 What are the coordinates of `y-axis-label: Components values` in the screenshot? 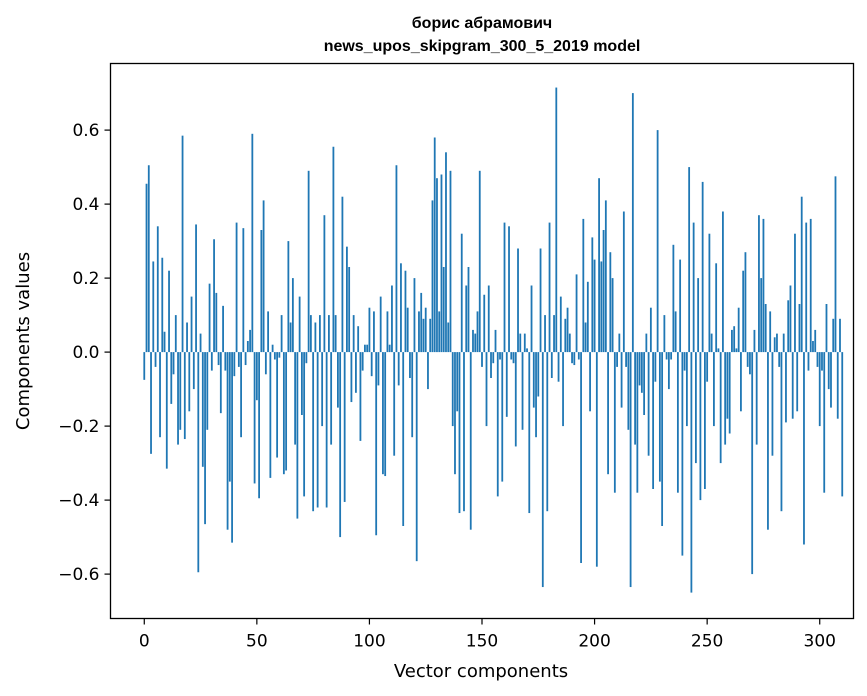 It's located at (23, 341).